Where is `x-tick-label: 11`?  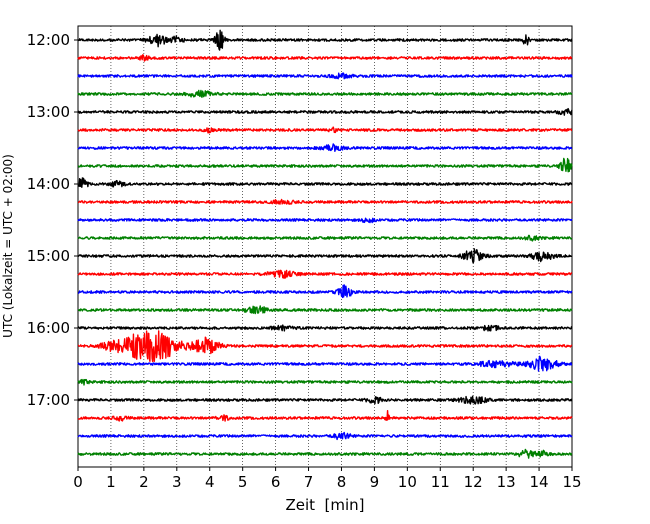
x-tick-label: 11 is located at coordinates (440, 482).